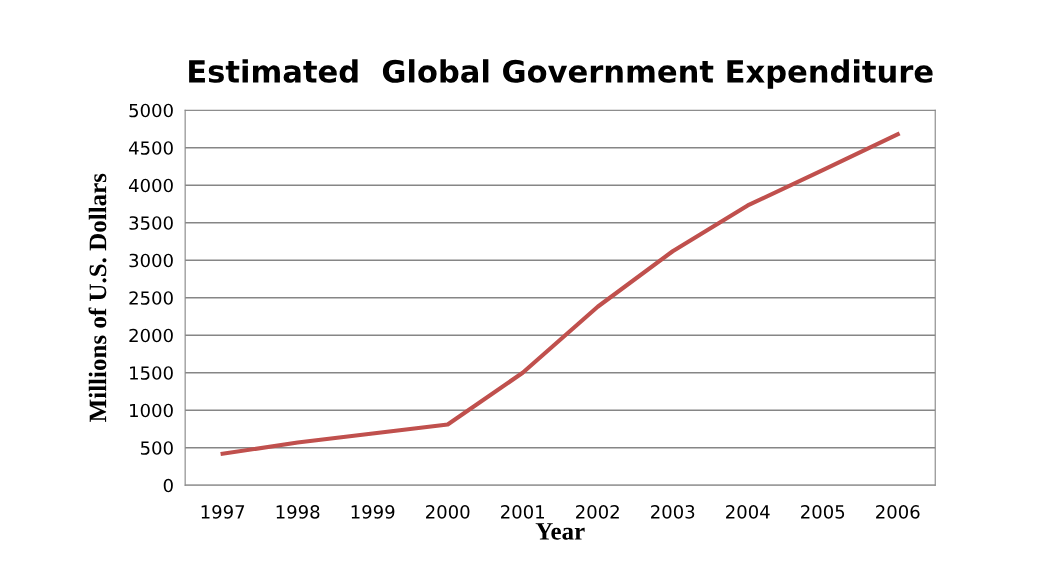 The image size is (1052, 577). I want to click on y-tick-label: 2500, so click(151, 298).